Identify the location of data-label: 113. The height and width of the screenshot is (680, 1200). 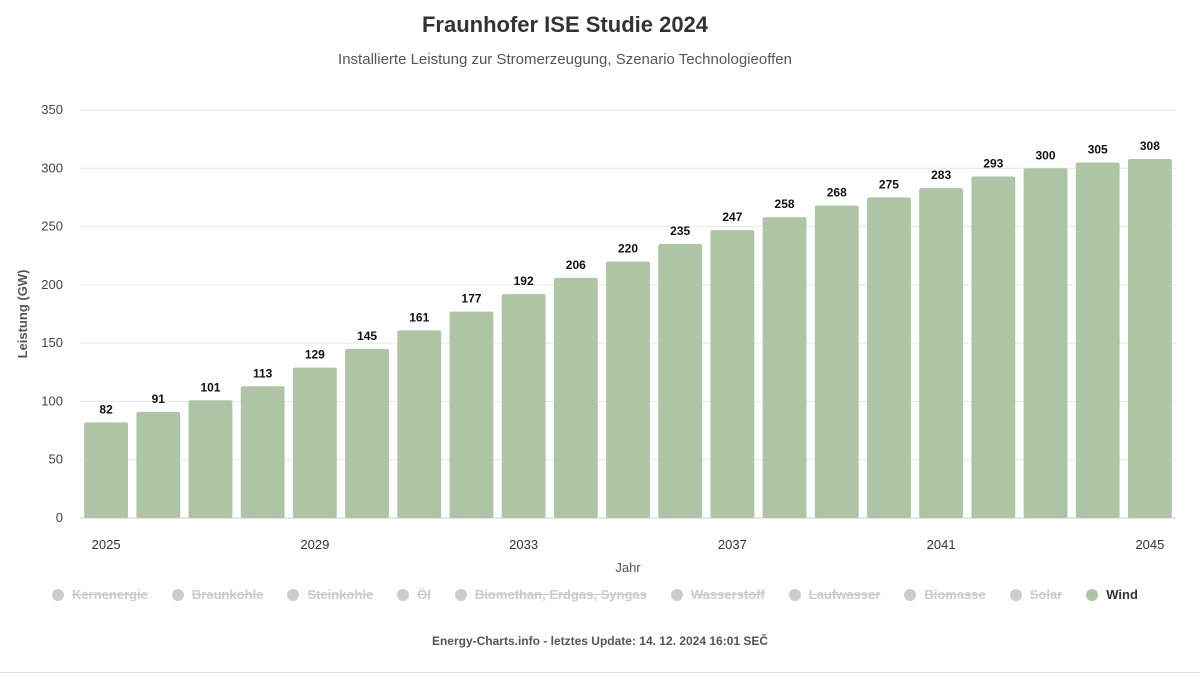
(263, 373).